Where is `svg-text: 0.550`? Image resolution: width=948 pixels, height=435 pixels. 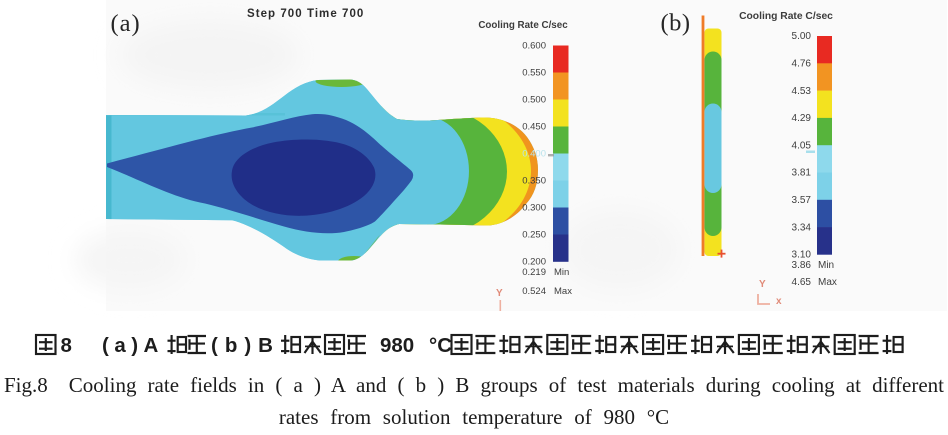 svg-text: 0.550 is located at coordinates (534, 73).